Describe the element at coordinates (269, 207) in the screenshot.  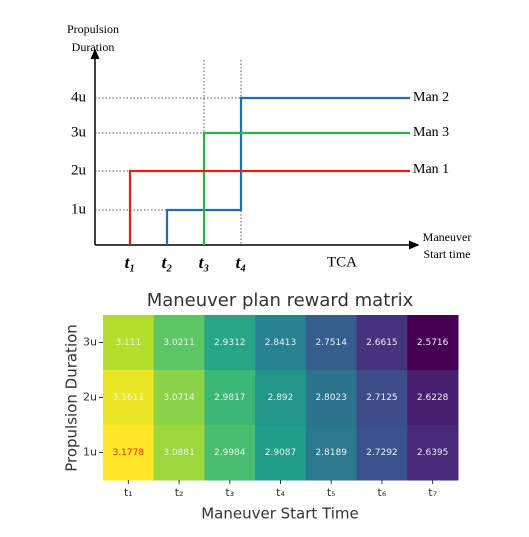
I see `man1-line` at that location.